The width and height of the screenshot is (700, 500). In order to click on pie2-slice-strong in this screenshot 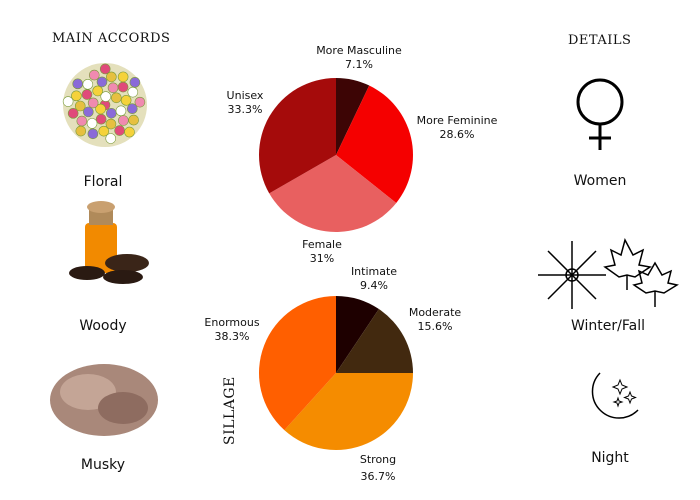, I will do `click(348, 412)`.